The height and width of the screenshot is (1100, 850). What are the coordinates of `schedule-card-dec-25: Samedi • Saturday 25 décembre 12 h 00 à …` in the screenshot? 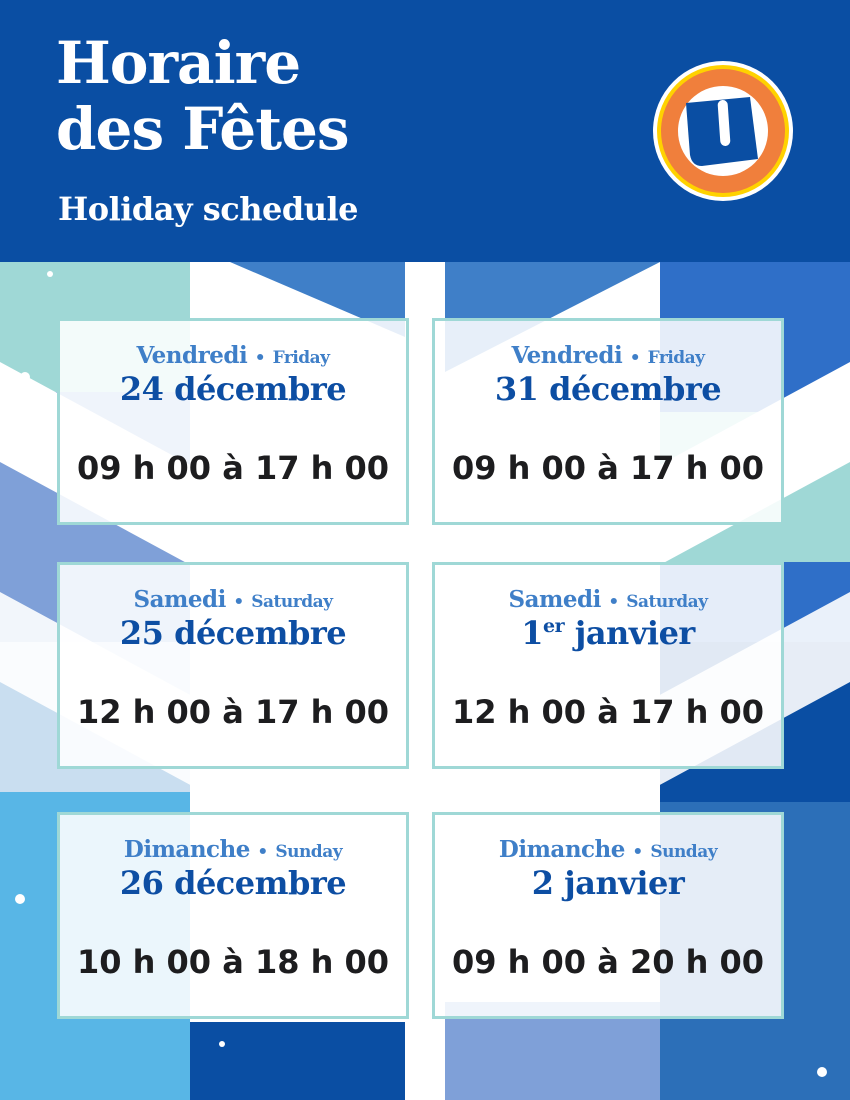 It's located at (233, 665).